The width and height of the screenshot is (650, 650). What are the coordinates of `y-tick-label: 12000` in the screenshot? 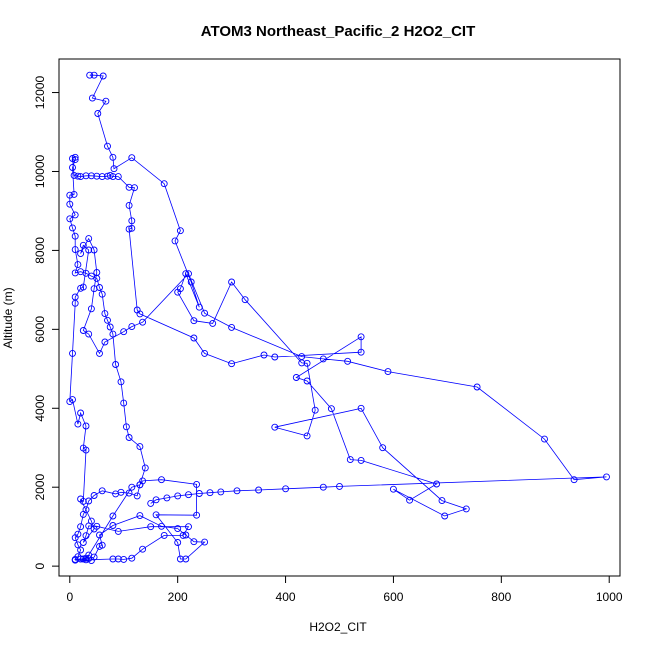 It's located at (40, 93).